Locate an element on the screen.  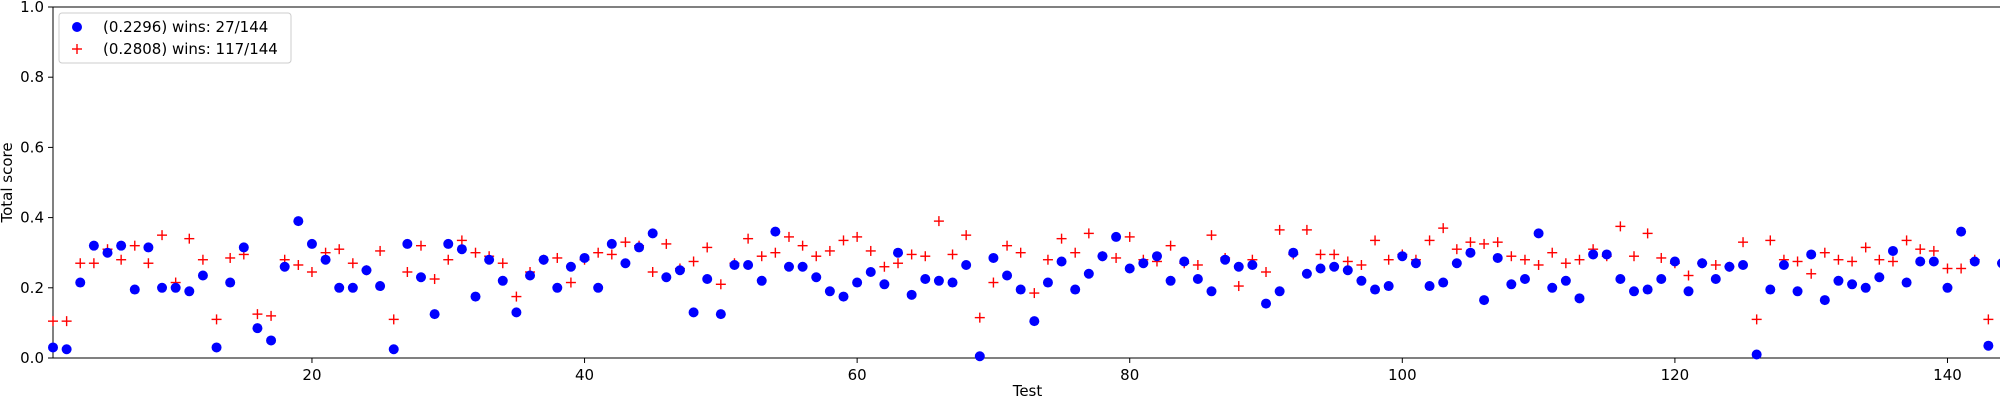
x-tick-label: 40 is located at coordinates (584, 375).